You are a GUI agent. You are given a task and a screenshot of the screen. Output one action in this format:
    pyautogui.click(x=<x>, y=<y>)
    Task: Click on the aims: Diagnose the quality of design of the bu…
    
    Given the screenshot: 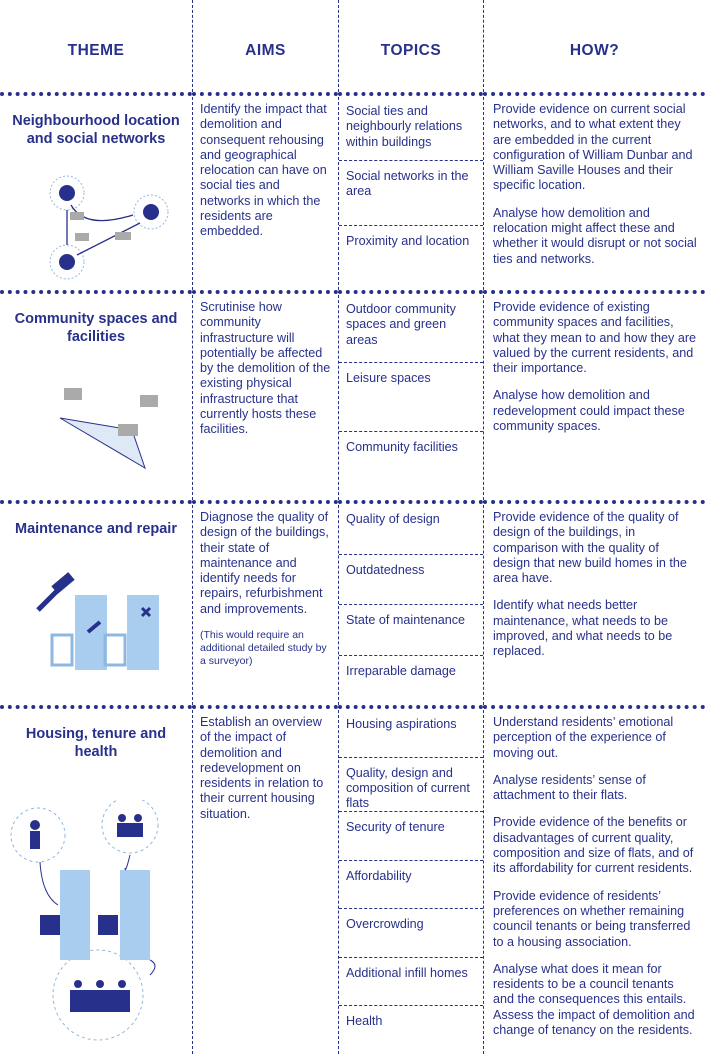 What is the action you would take?
    pyautogui.click(x=265, y=602)
    